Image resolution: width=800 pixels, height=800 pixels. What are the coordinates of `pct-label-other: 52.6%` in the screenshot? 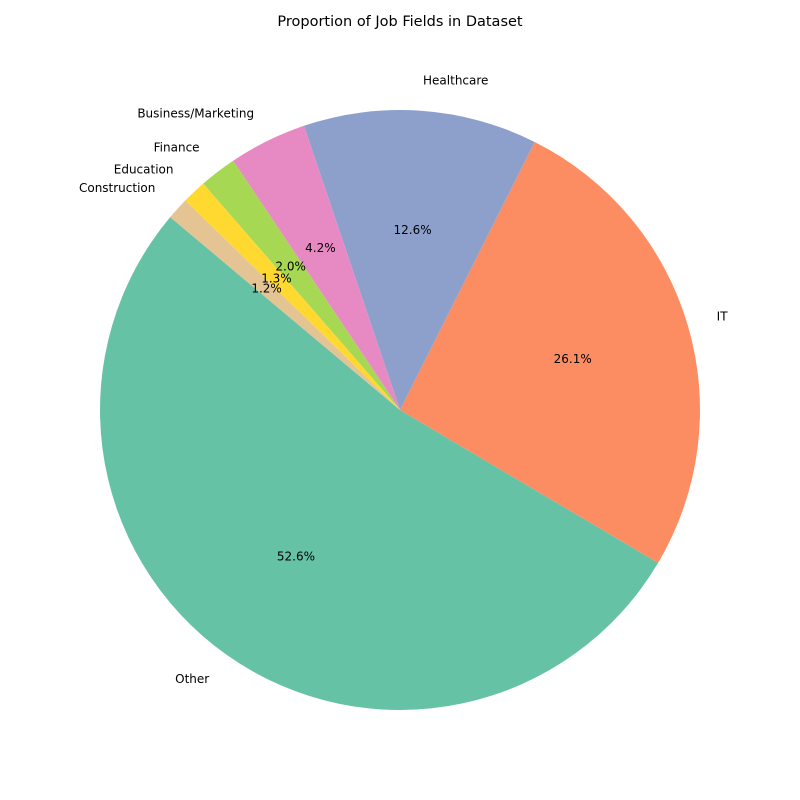 It's located at (296, 556).